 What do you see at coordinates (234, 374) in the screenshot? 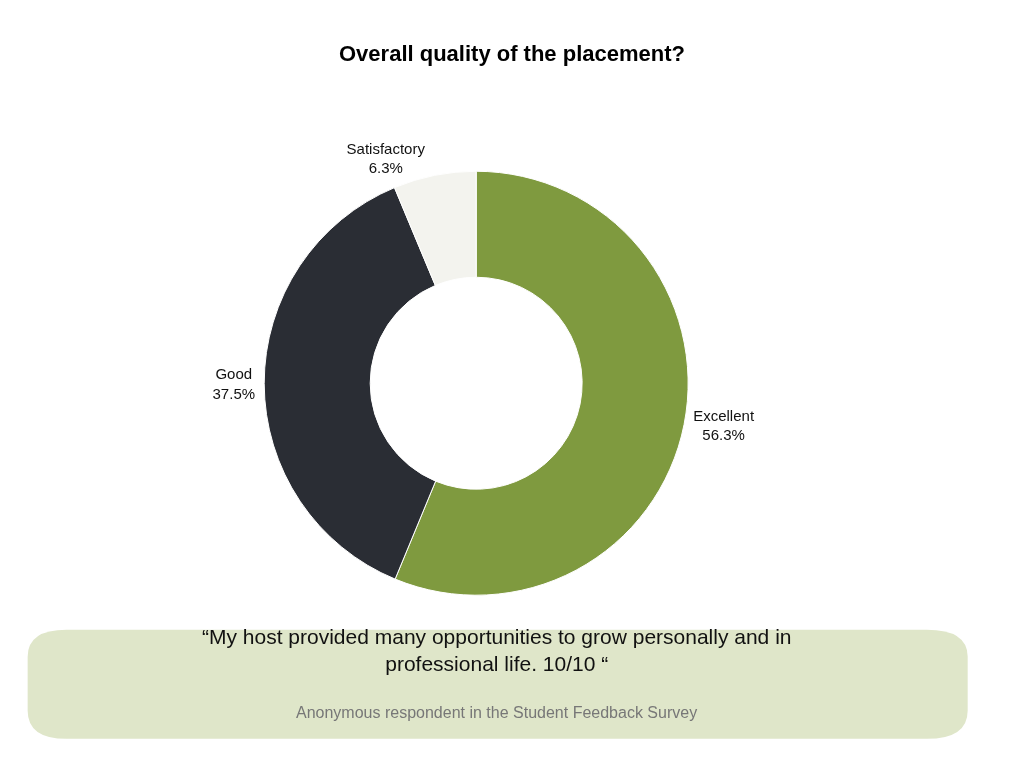
I see `slice-label: Good` at bounding box center [234, 374].